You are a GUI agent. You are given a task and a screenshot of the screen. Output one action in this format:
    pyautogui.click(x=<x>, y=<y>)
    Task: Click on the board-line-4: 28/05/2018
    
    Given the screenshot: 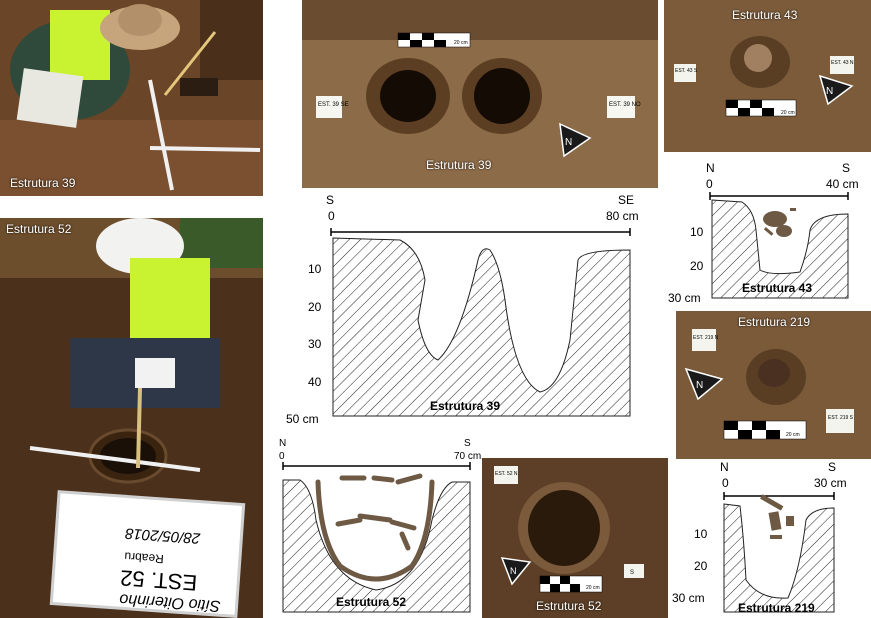 What is the action you would take?
    pyautogui.click(x=163, y=535)
    